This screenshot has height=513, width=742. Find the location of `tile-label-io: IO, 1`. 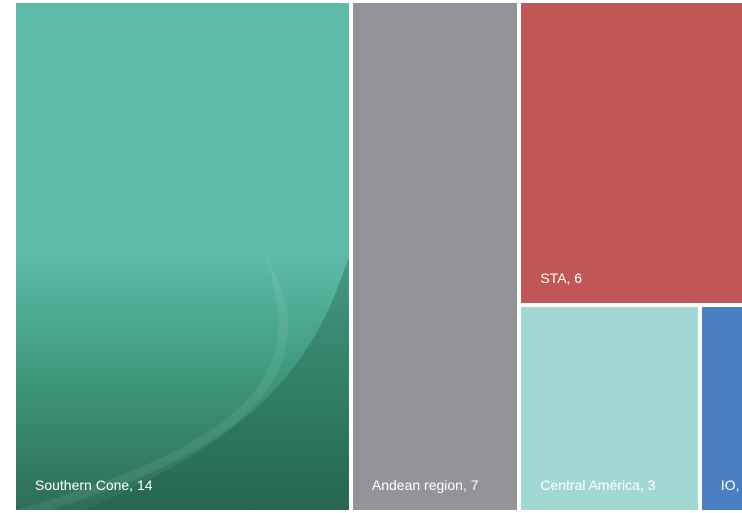

tile-label-io: IO, 1 is located at coordinates (731, 484).